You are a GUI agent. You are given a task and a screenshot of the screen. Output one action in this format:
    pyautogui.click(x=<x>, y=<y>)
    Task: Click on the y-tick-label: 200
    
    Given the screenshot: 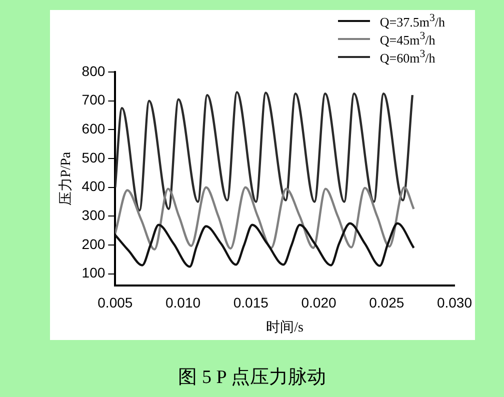 What is the action you would take?
    pyautogui.click(x=94, y=244)
    